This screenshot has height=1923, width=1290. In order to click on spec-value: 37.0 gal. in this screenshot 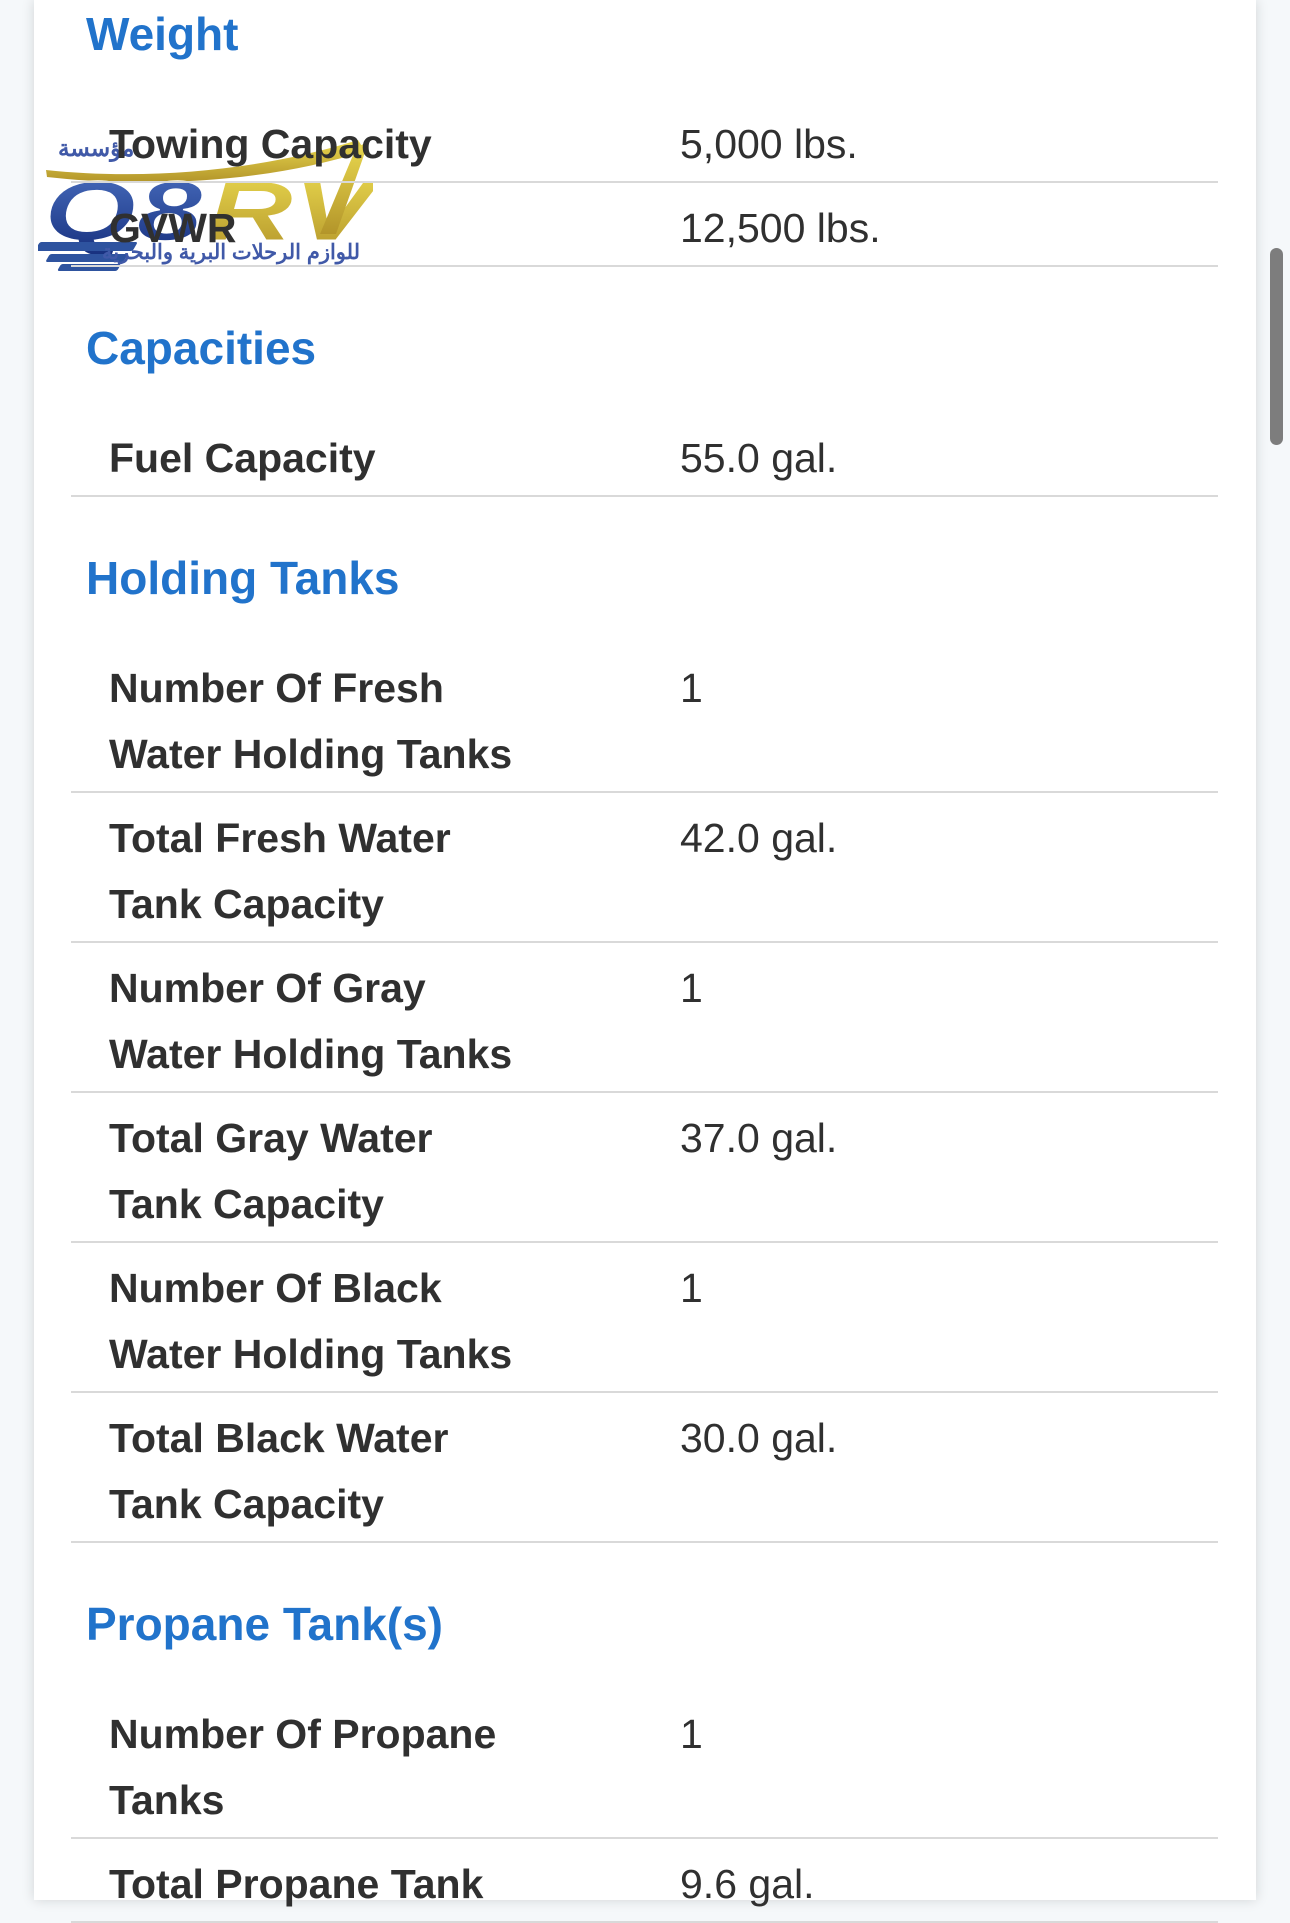, I will do `click(759, 1138)`.